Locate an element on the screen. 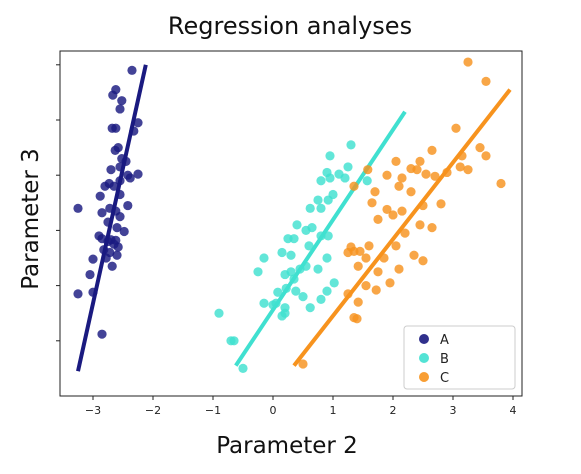  x-tick-label: 1 is located at coordinates (333, 410).